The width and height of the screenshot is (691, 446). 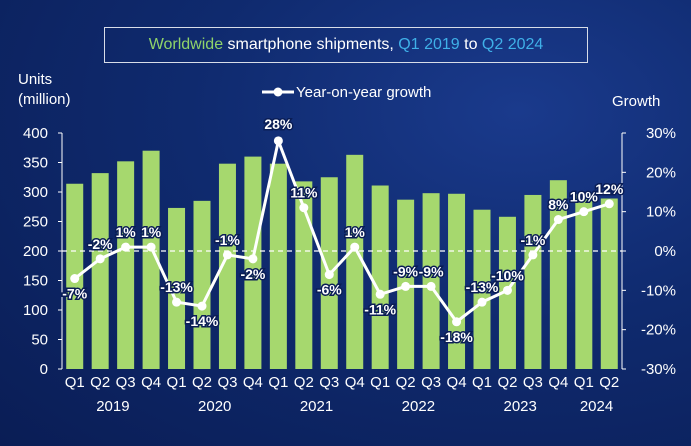 What do you see at coordinates (470, 44) in the screenshot?
I see `title-to: to` at bounding box center [470, 44].